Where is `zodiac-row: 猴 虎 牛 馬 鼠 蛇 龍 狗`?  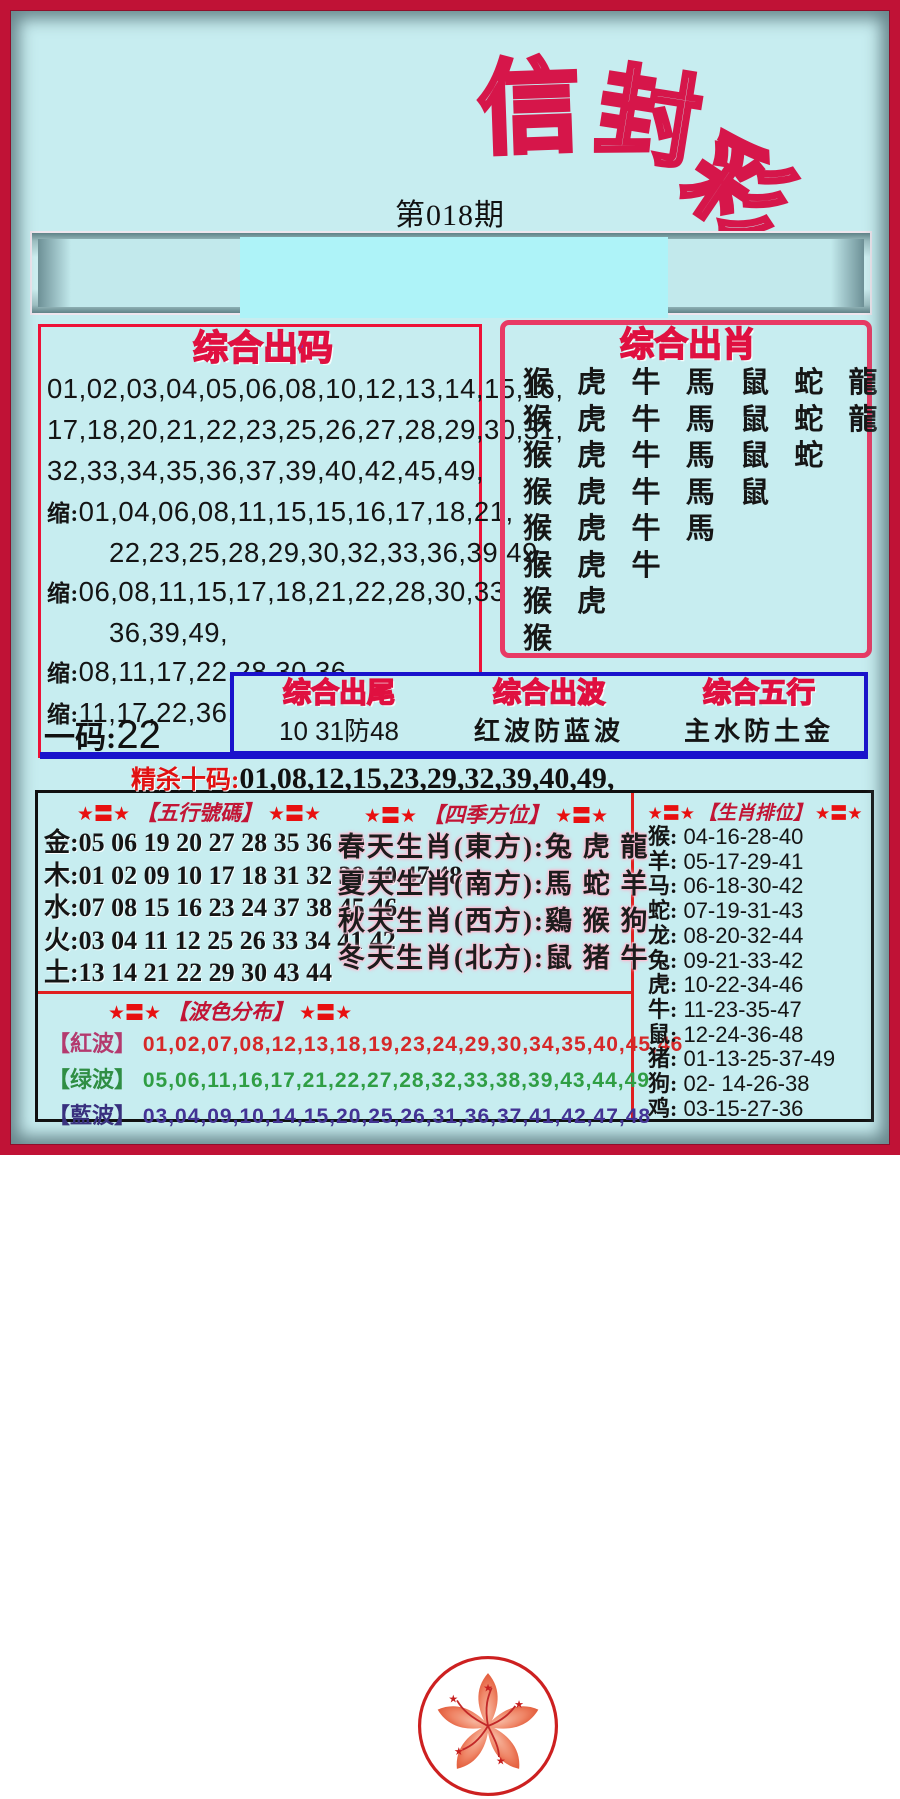
zodiac-row: 猴 虎 牛 馬 鼠 蛇 龍 狗 is located at coordinates (711, 383).